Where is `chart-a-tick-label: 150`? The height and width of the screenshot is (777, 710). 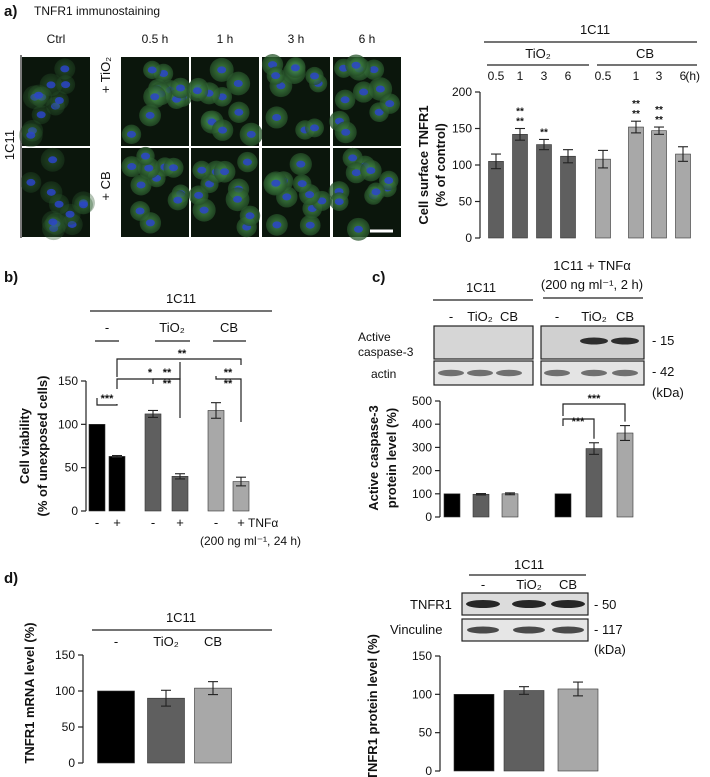
chart-a-tick-label: 150 is located at coordinates (462, 129).